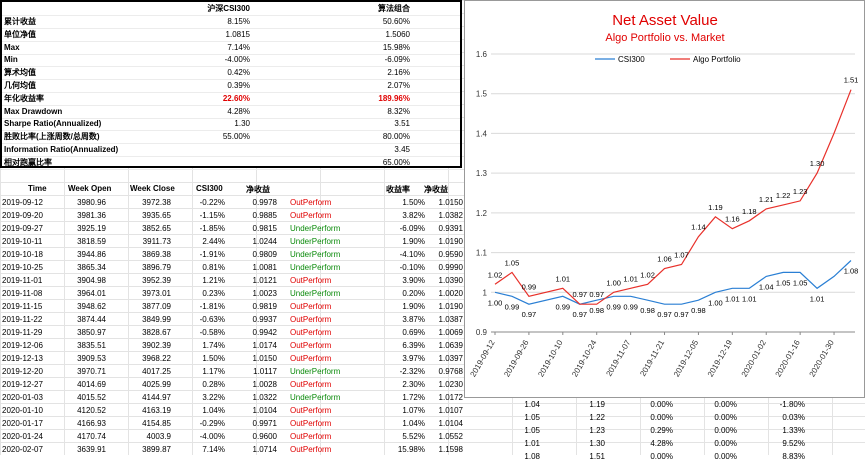  What do you see at coordinates (33, 111) in the screenshot?
I see `summary-label: Max Drawdown` at bounding box center [33, 111].